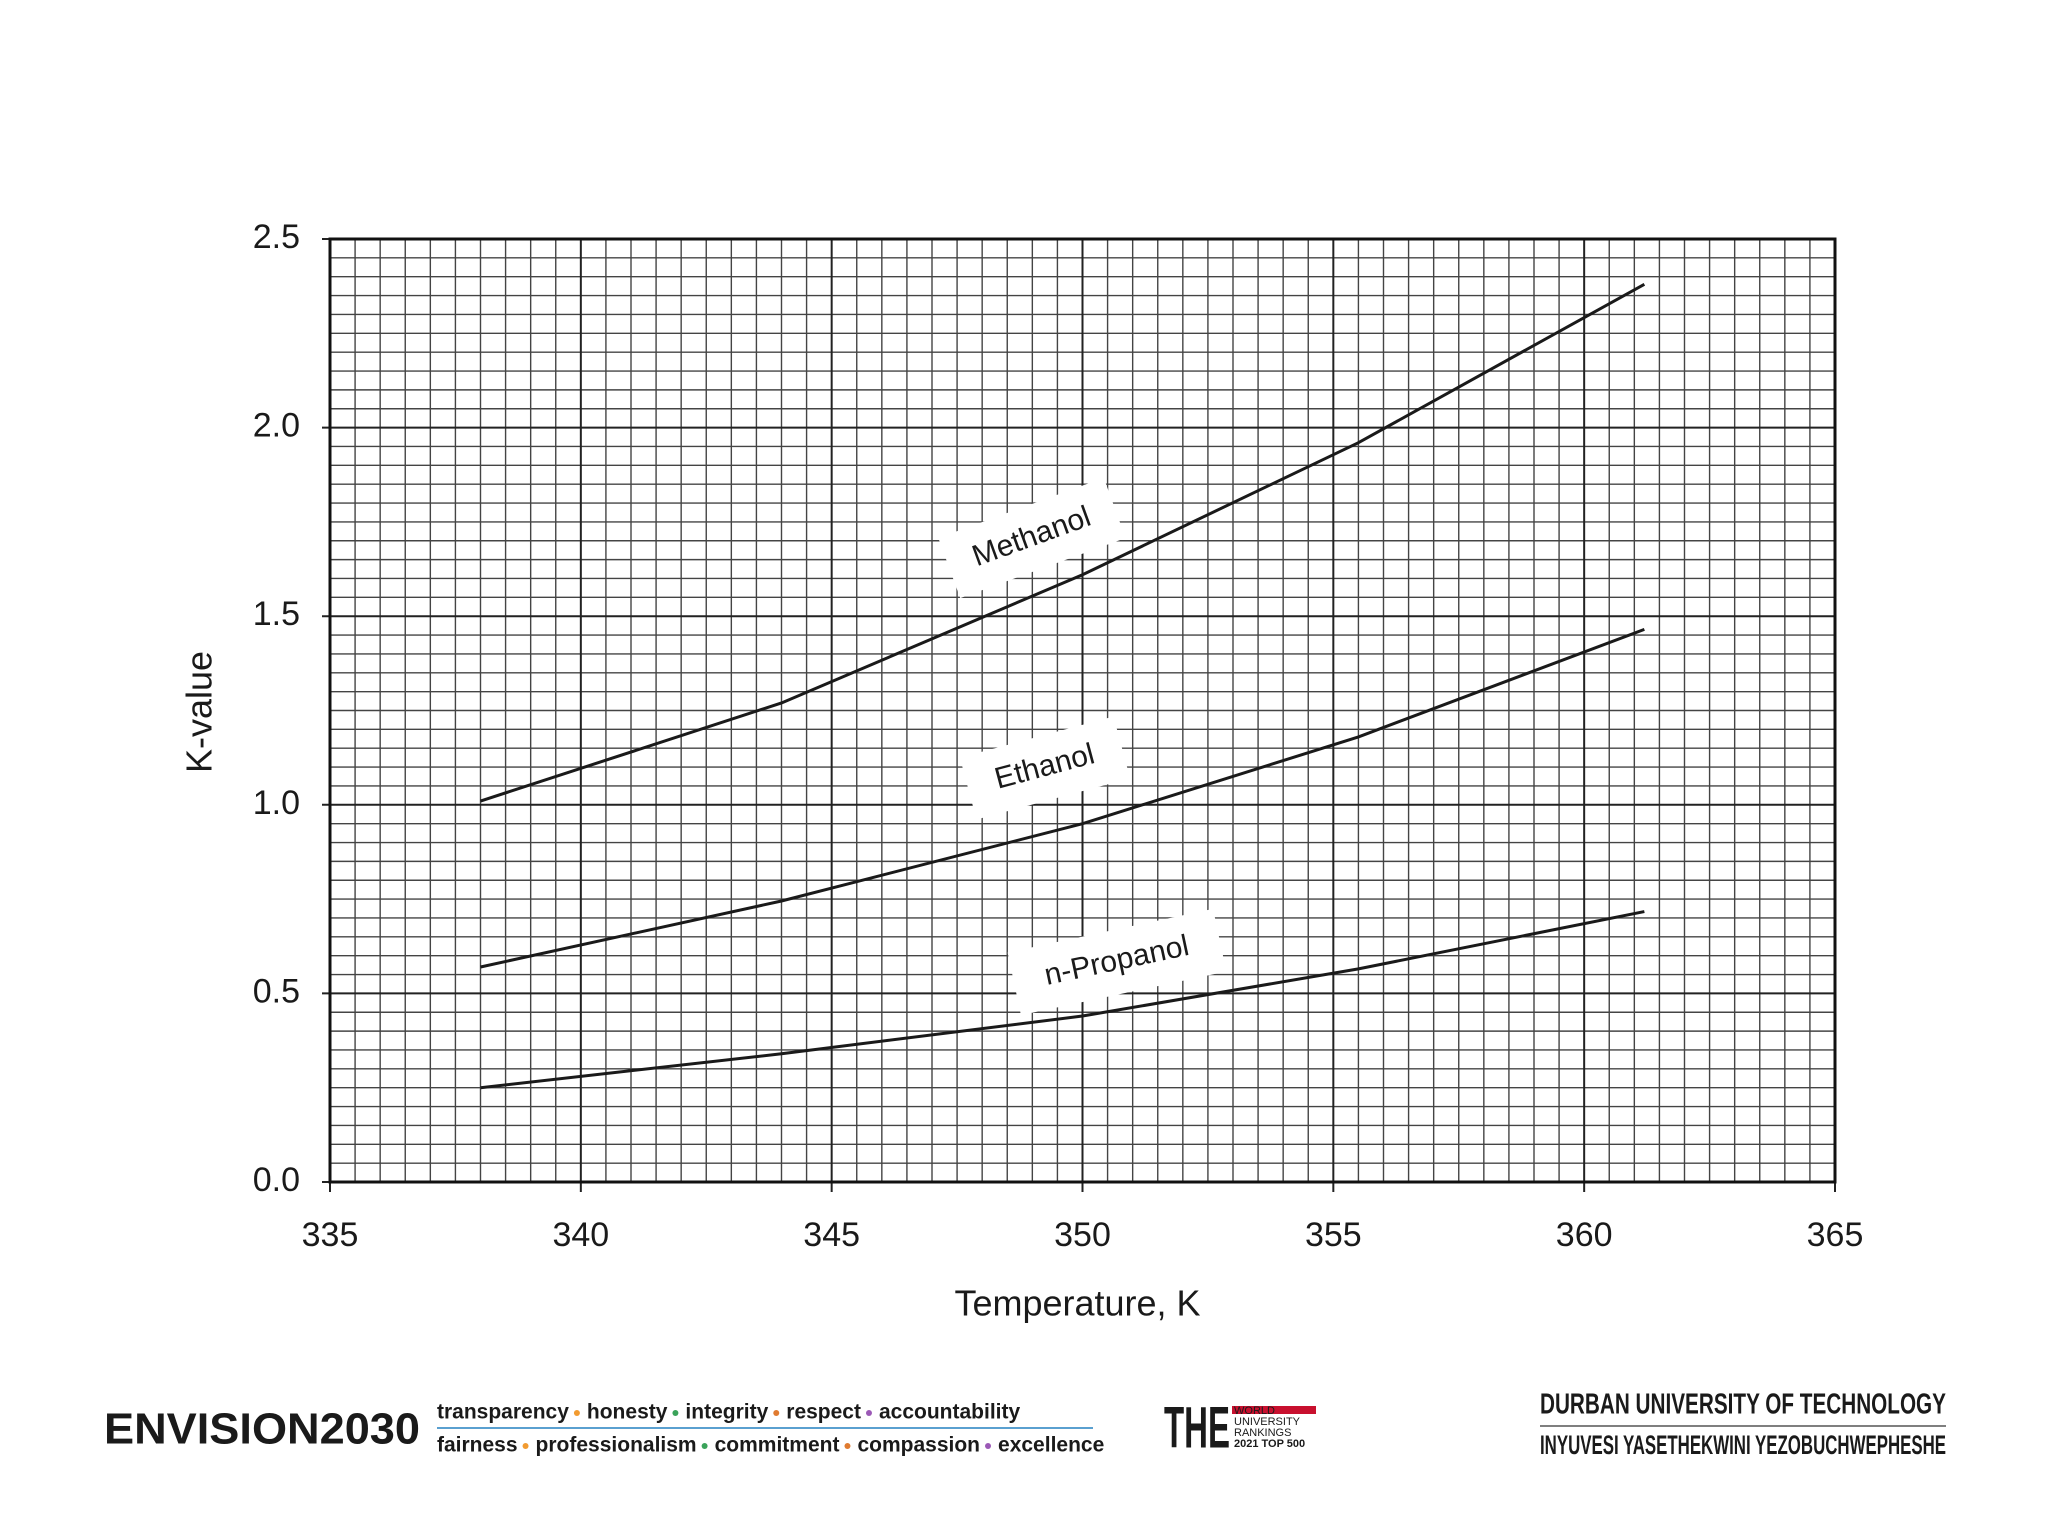  What do you see at coordinates (503, 1412) in the screenshot?
I see `value-word: transparency` at bounding box center [503, 1412].